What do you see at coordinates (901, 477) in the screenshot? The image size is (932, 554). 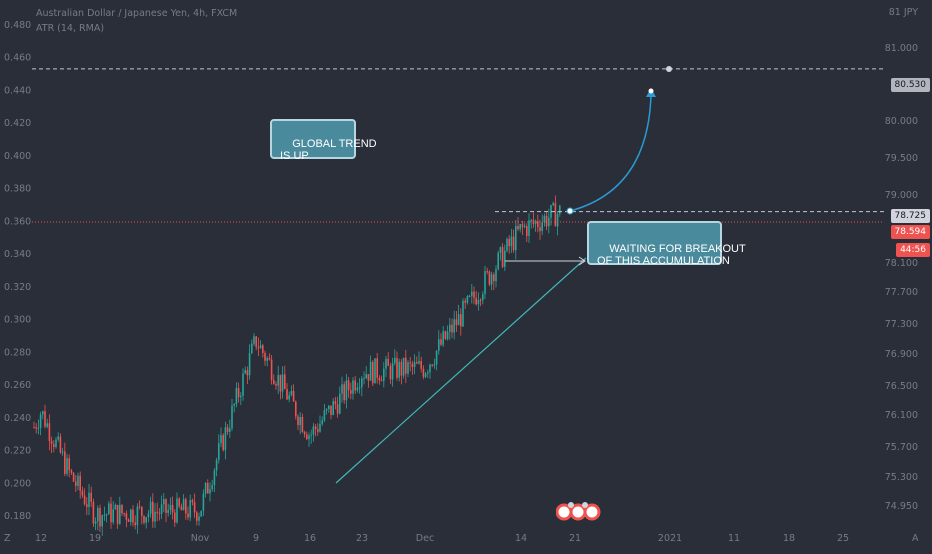 I see `right-axis-tick-label: 75.300` at bounding box center [901, 477].